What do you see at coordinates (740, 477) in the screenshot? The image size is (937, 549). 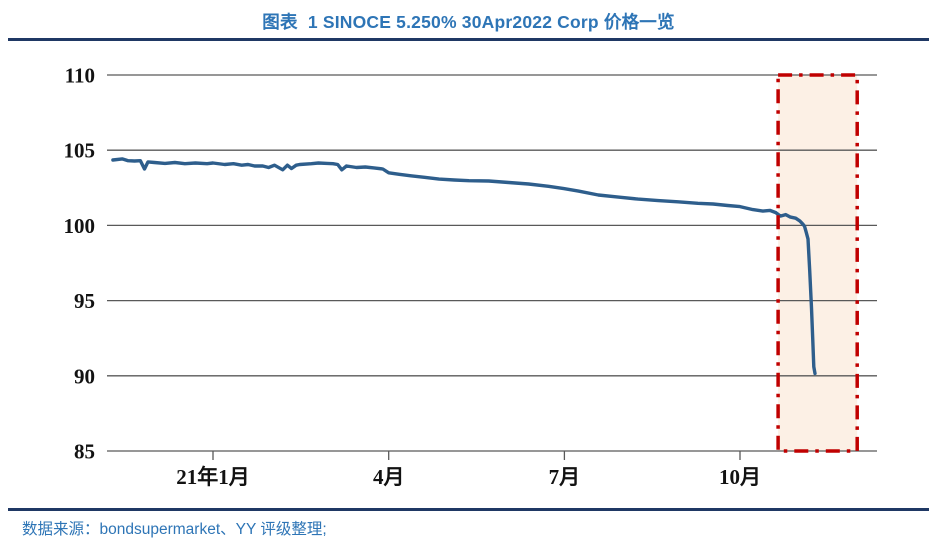 I see `x-tick-label: 10月` at bounding box center [740, 477].